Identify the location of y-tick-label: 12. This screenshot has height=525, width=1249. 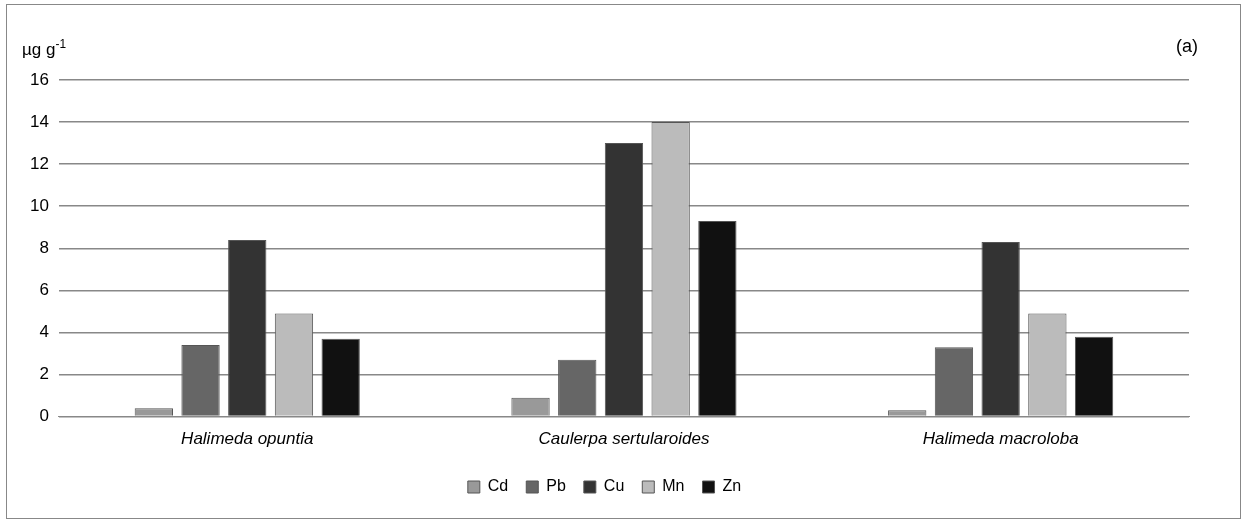
(39, 163).